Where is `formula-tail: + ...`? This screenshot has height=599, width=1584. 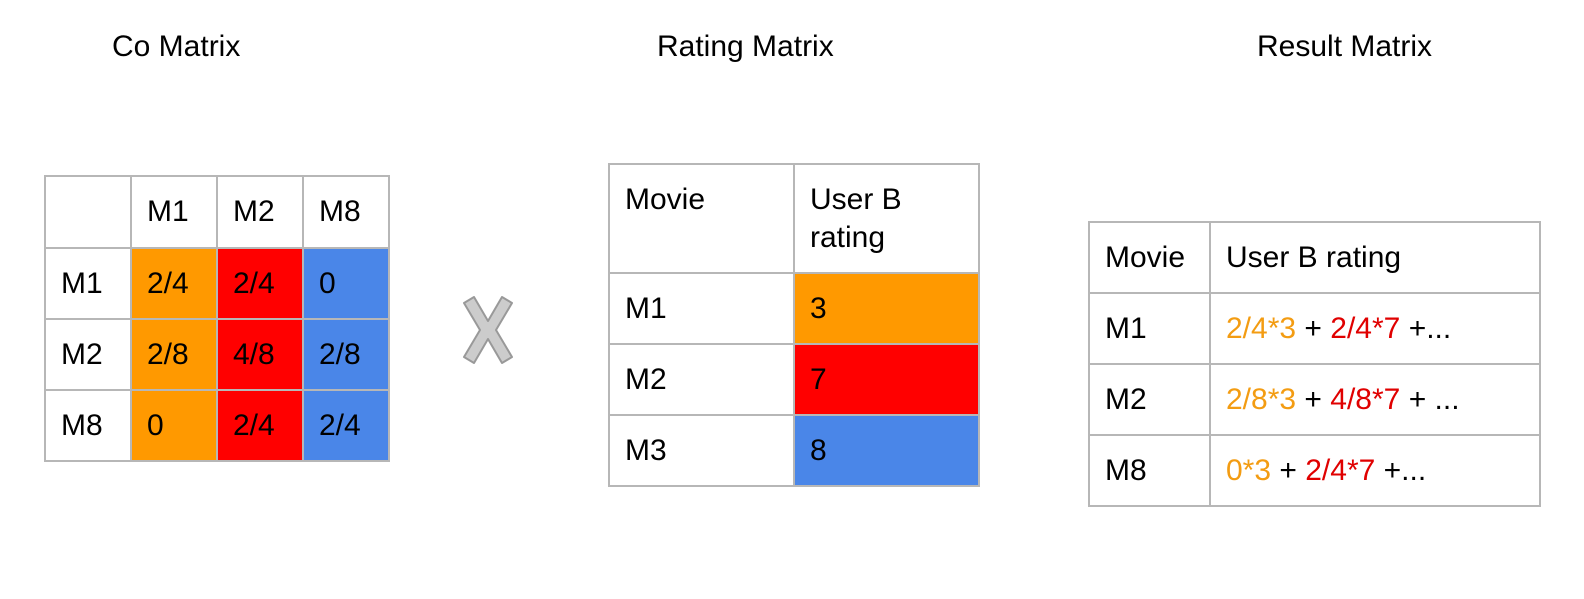 formula-tail: + ... is located at coordinates (1430, 399).